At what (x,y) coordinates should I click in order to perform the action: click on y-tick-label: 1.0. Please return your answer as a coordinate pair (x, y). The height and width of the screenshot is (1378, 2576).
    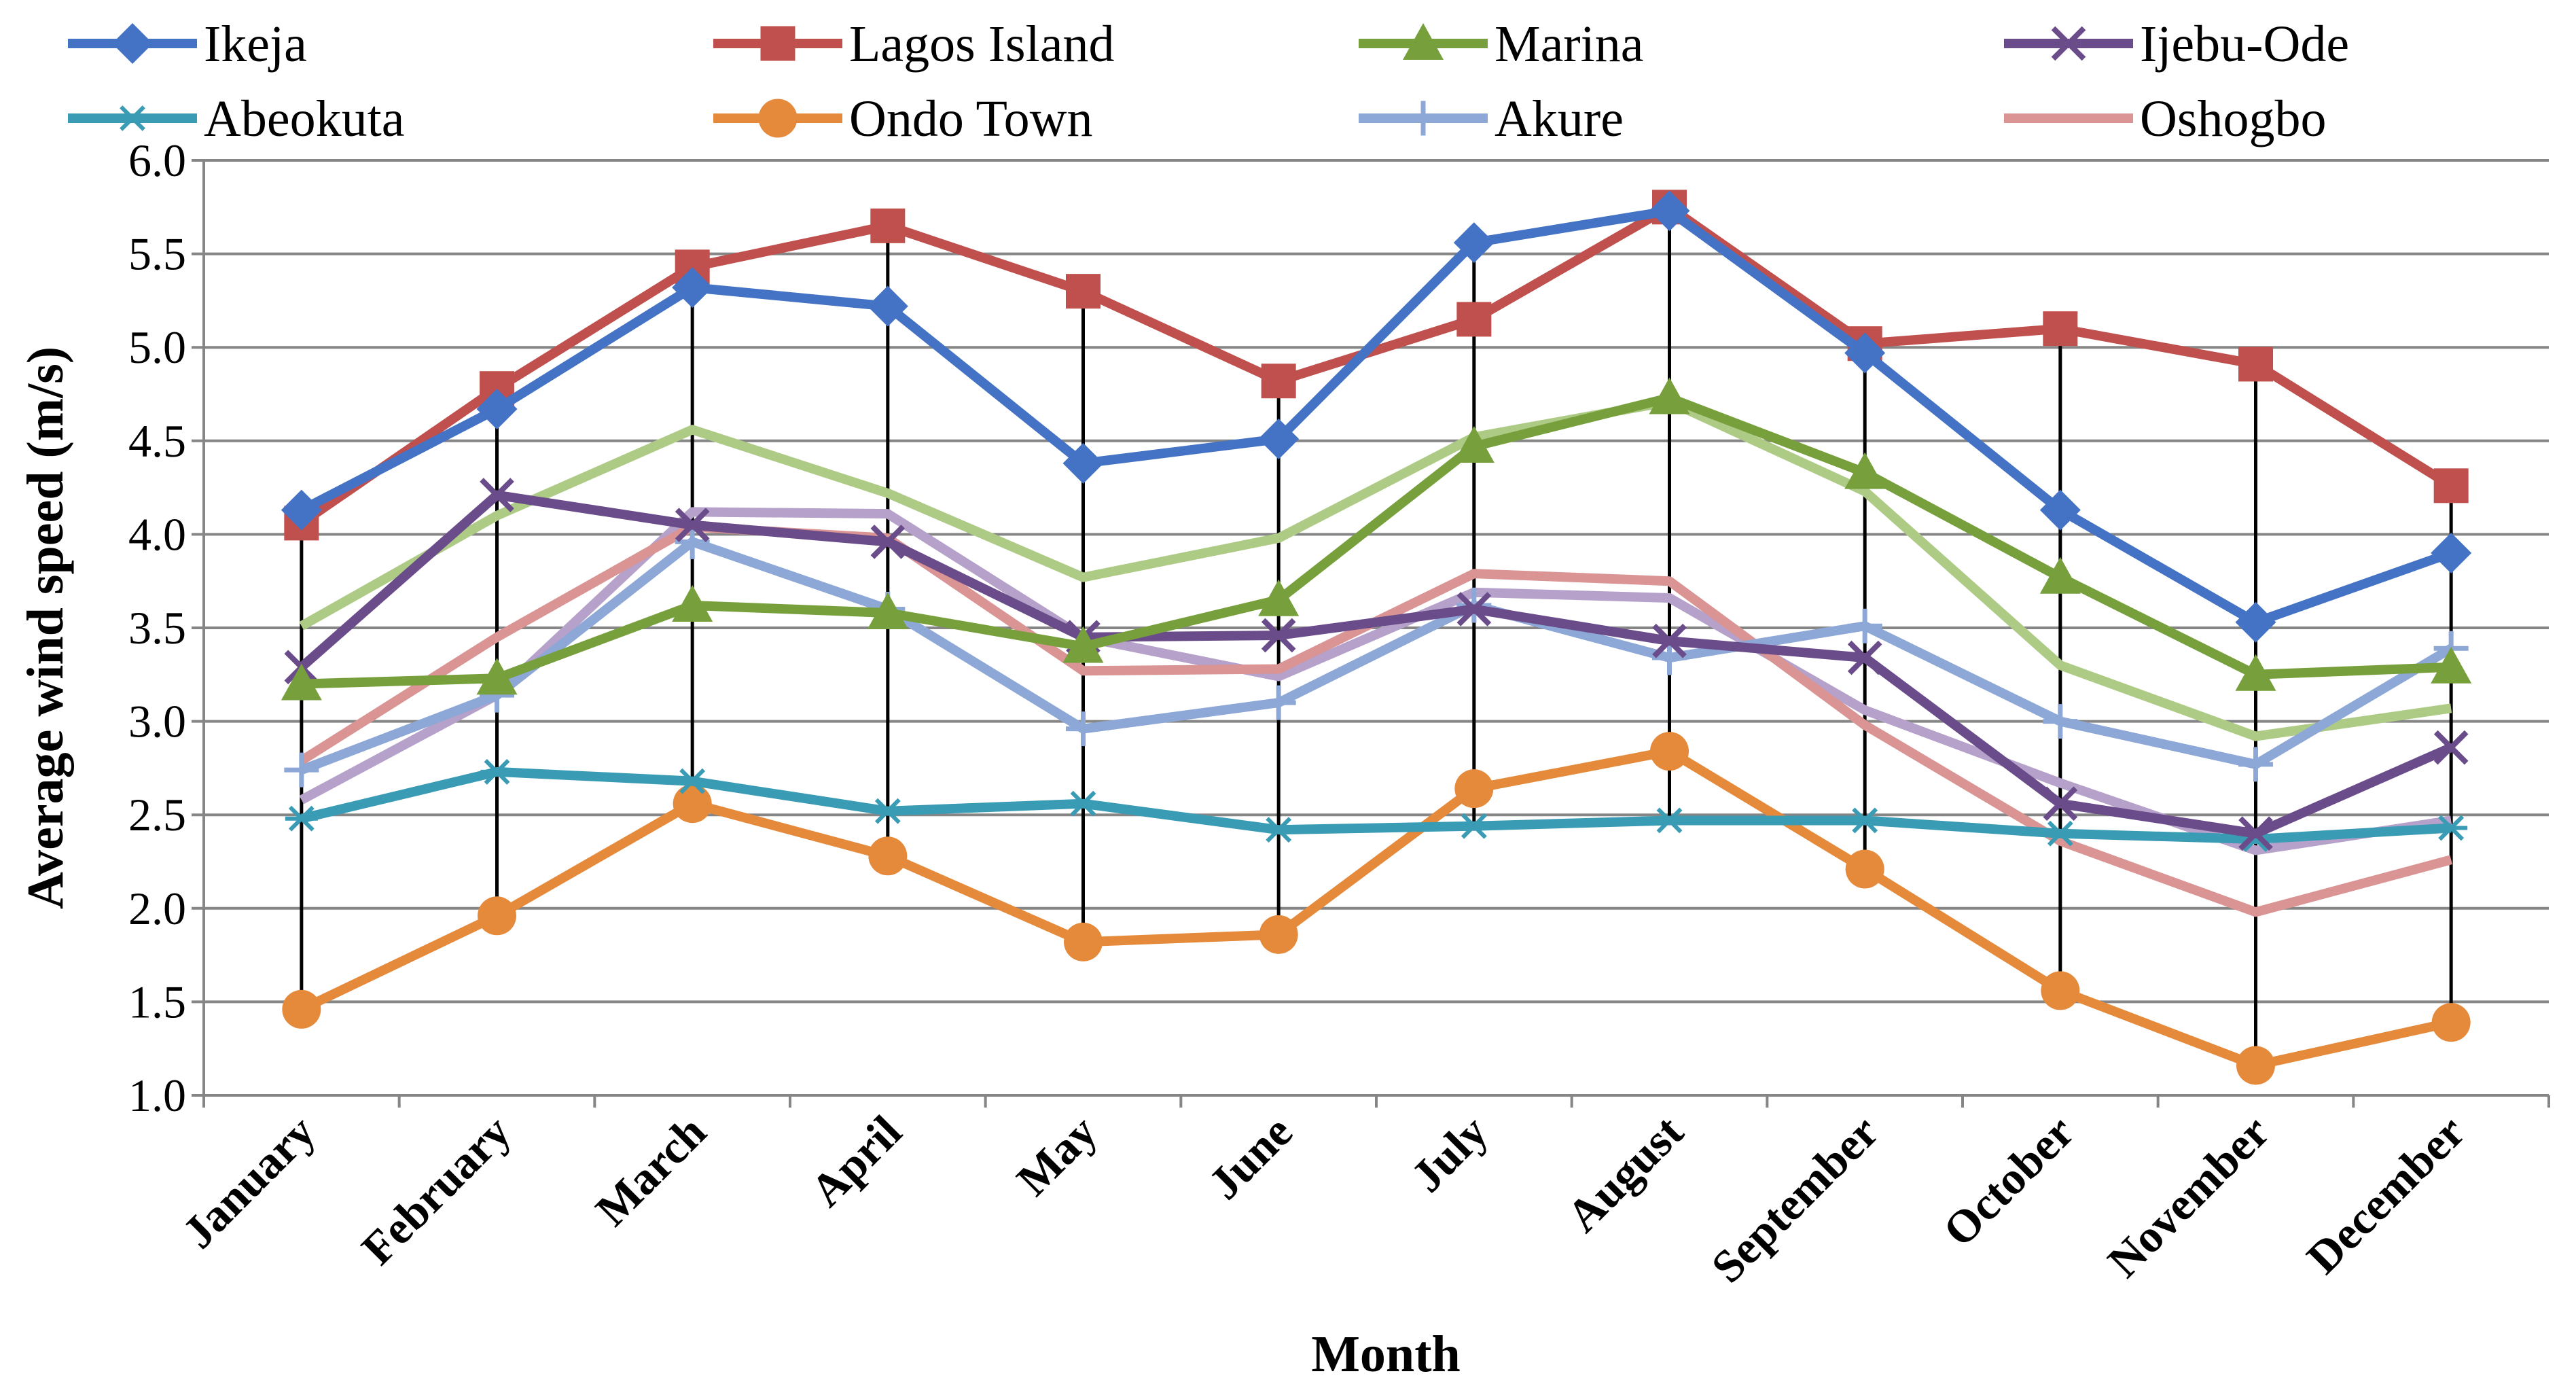
    Looking at the image, I should click on (157, 1095).